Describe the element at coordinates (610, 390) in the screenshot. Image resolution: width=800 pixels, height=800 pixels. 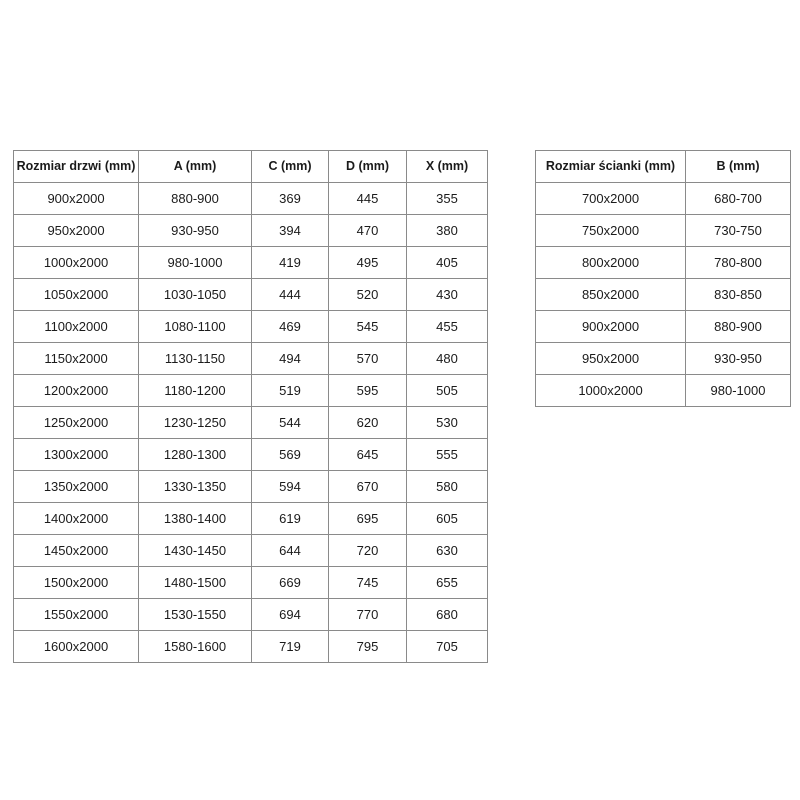
I see `cell-size: 1000x2000` at that location.